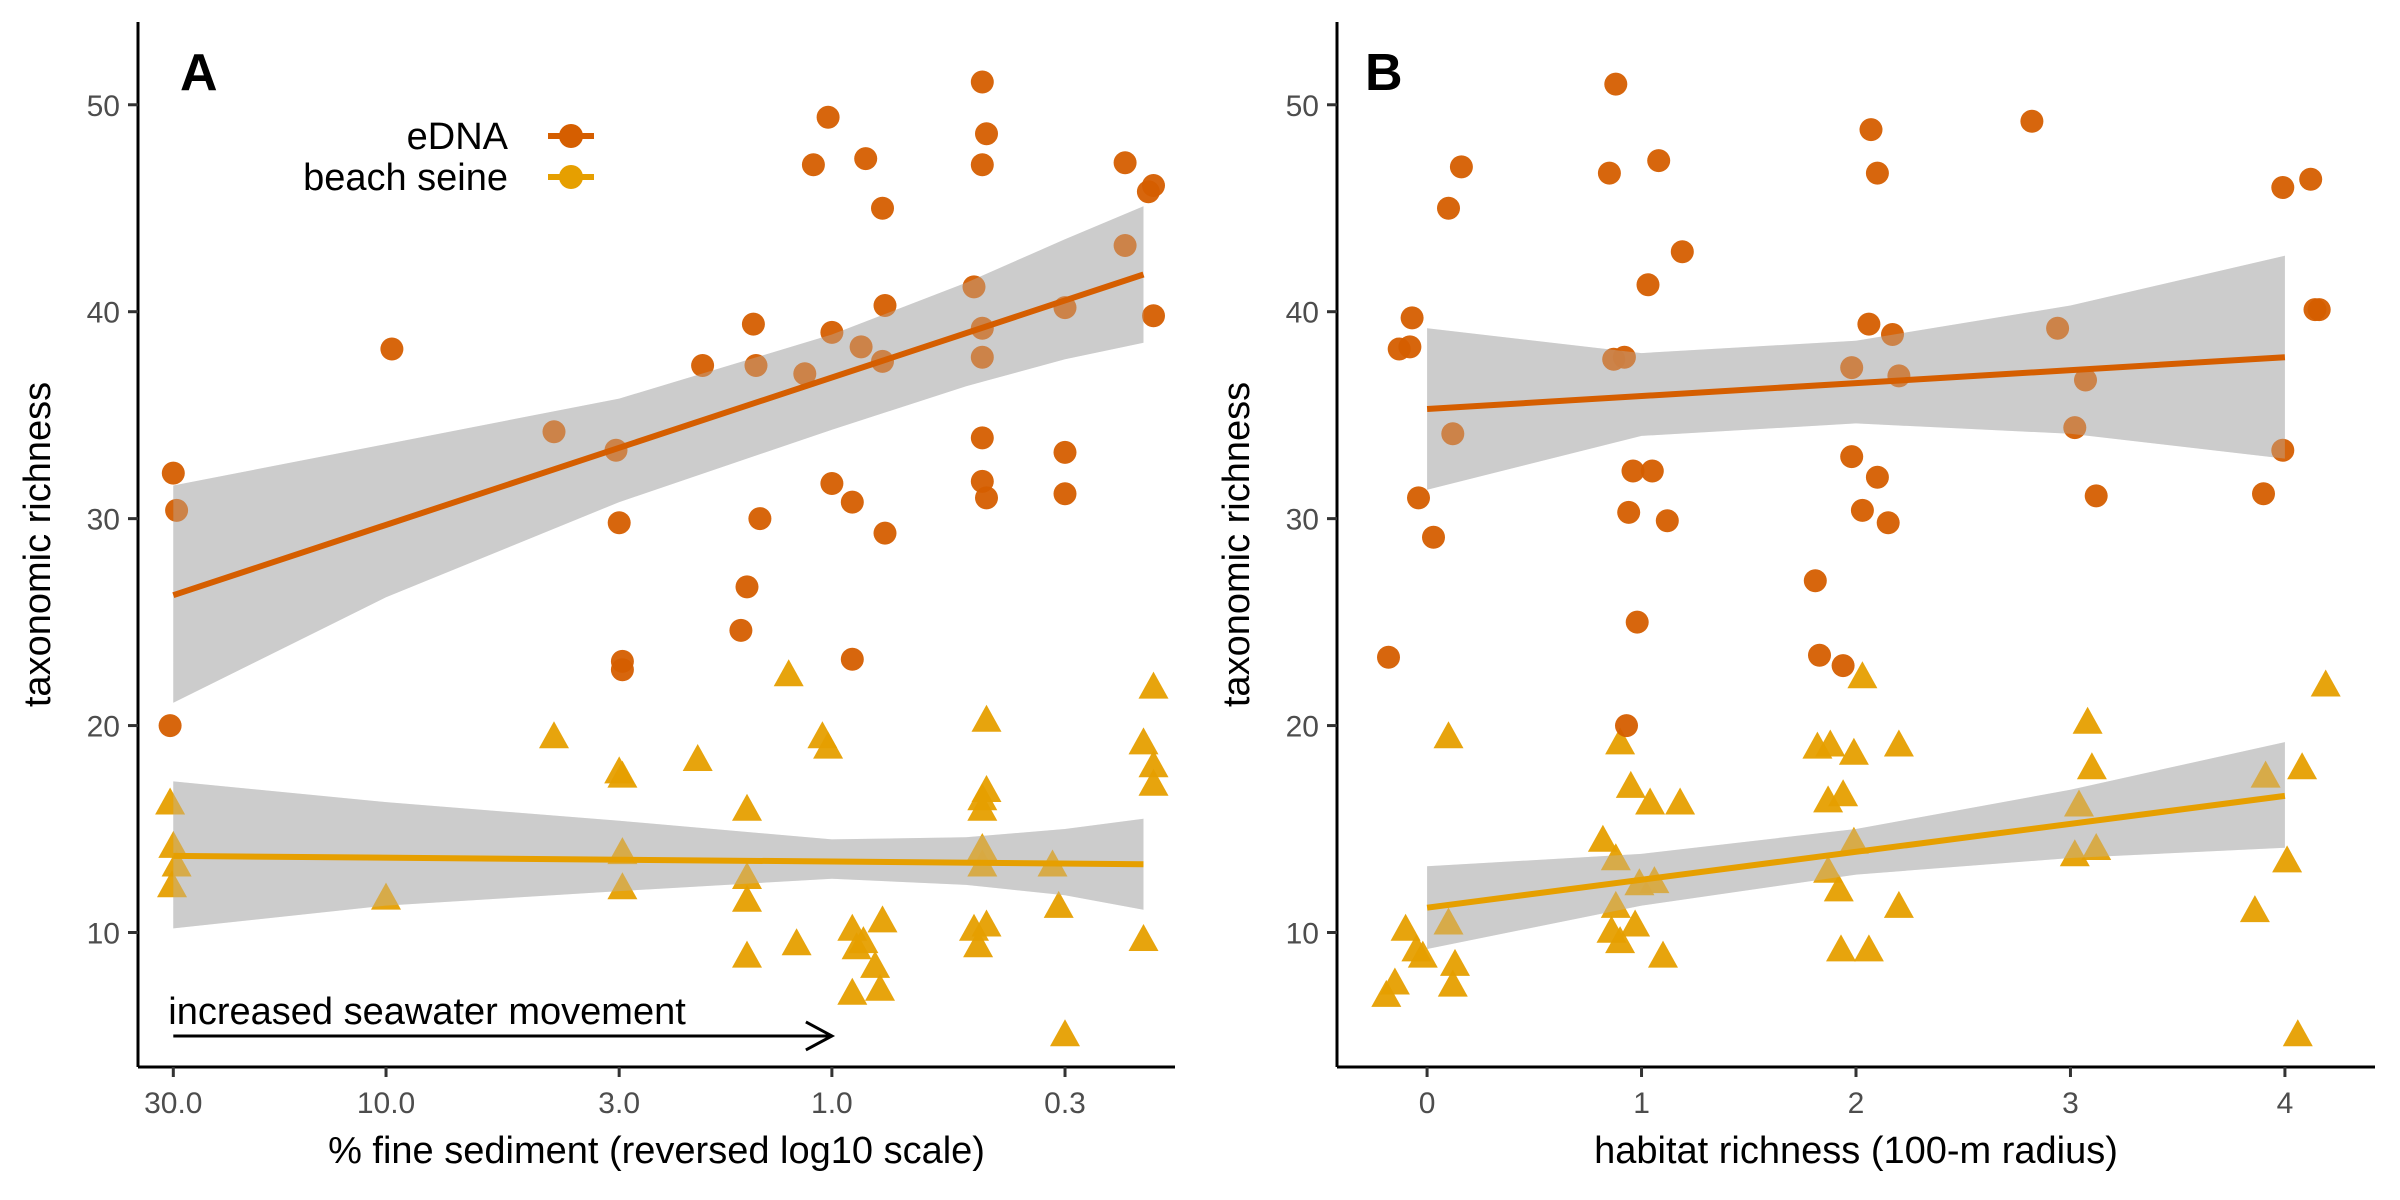 This screenshot has width=2400, height=1200. I want to click on legend-key-triangle-icon, so click(571, 177).